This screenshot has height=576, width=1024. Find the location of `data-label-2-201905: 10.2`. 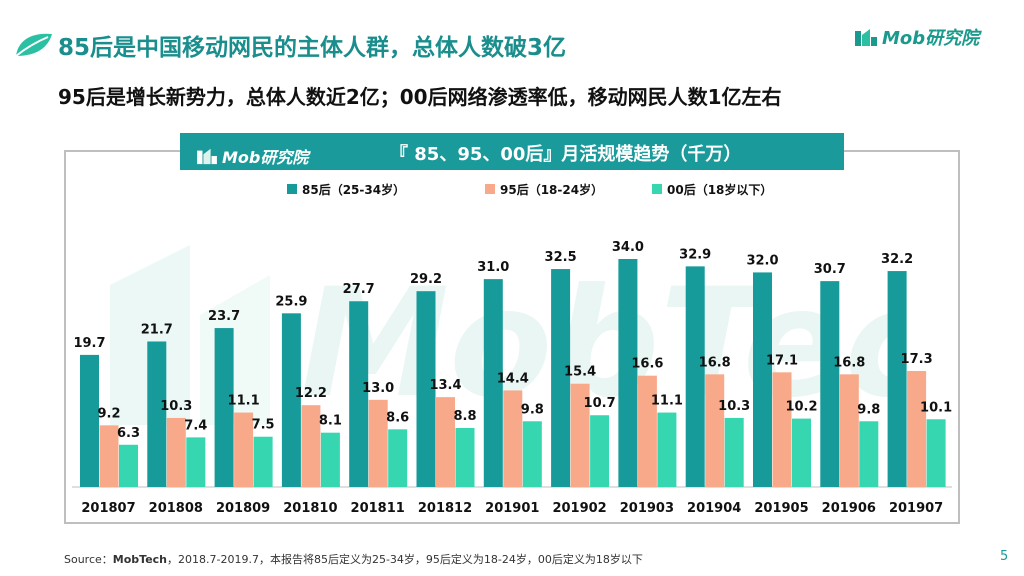

data-label-2-201905: 10.2 is located at coordinates (801, 407).